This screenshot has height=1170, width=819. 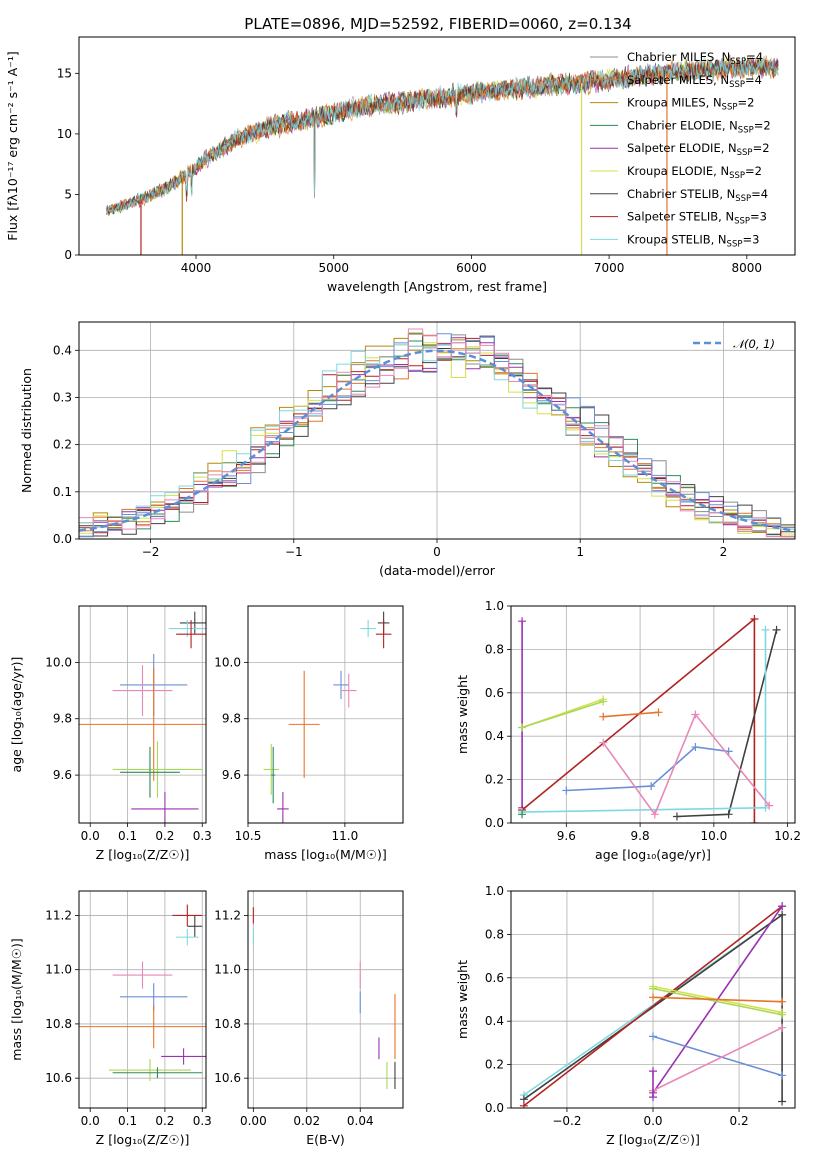 What do you see at coordinates (471, 268) in the screenshot?
I see `x-tick-label: 6000` at bounding box center [471, 268].